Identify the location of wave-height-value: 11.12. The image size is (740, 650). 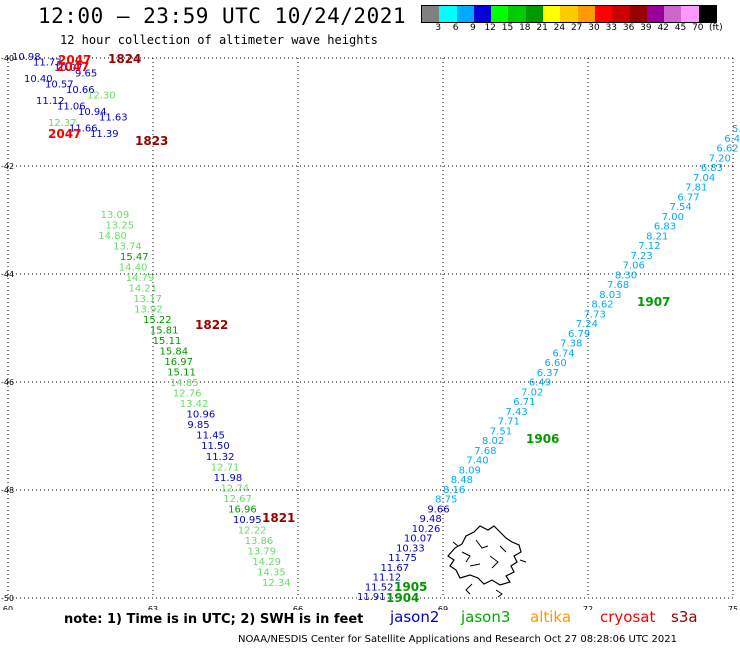
(50, 101).